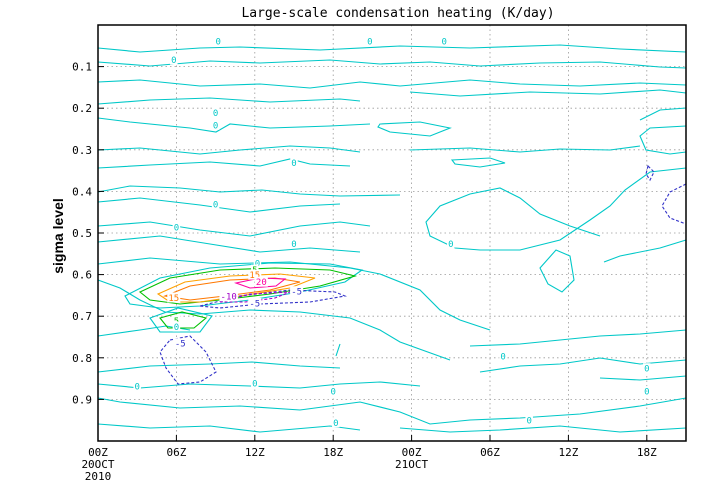 This screenshot has width=720, height=500. I want to click on y-tick-label: 0.9, so click(82, 399).